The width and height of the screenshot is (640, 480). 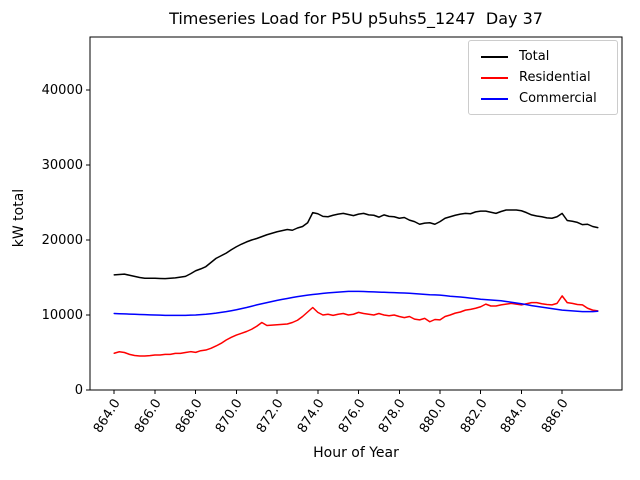 I want to click on y-tick-label: 30000, so click(x=62, y=165).